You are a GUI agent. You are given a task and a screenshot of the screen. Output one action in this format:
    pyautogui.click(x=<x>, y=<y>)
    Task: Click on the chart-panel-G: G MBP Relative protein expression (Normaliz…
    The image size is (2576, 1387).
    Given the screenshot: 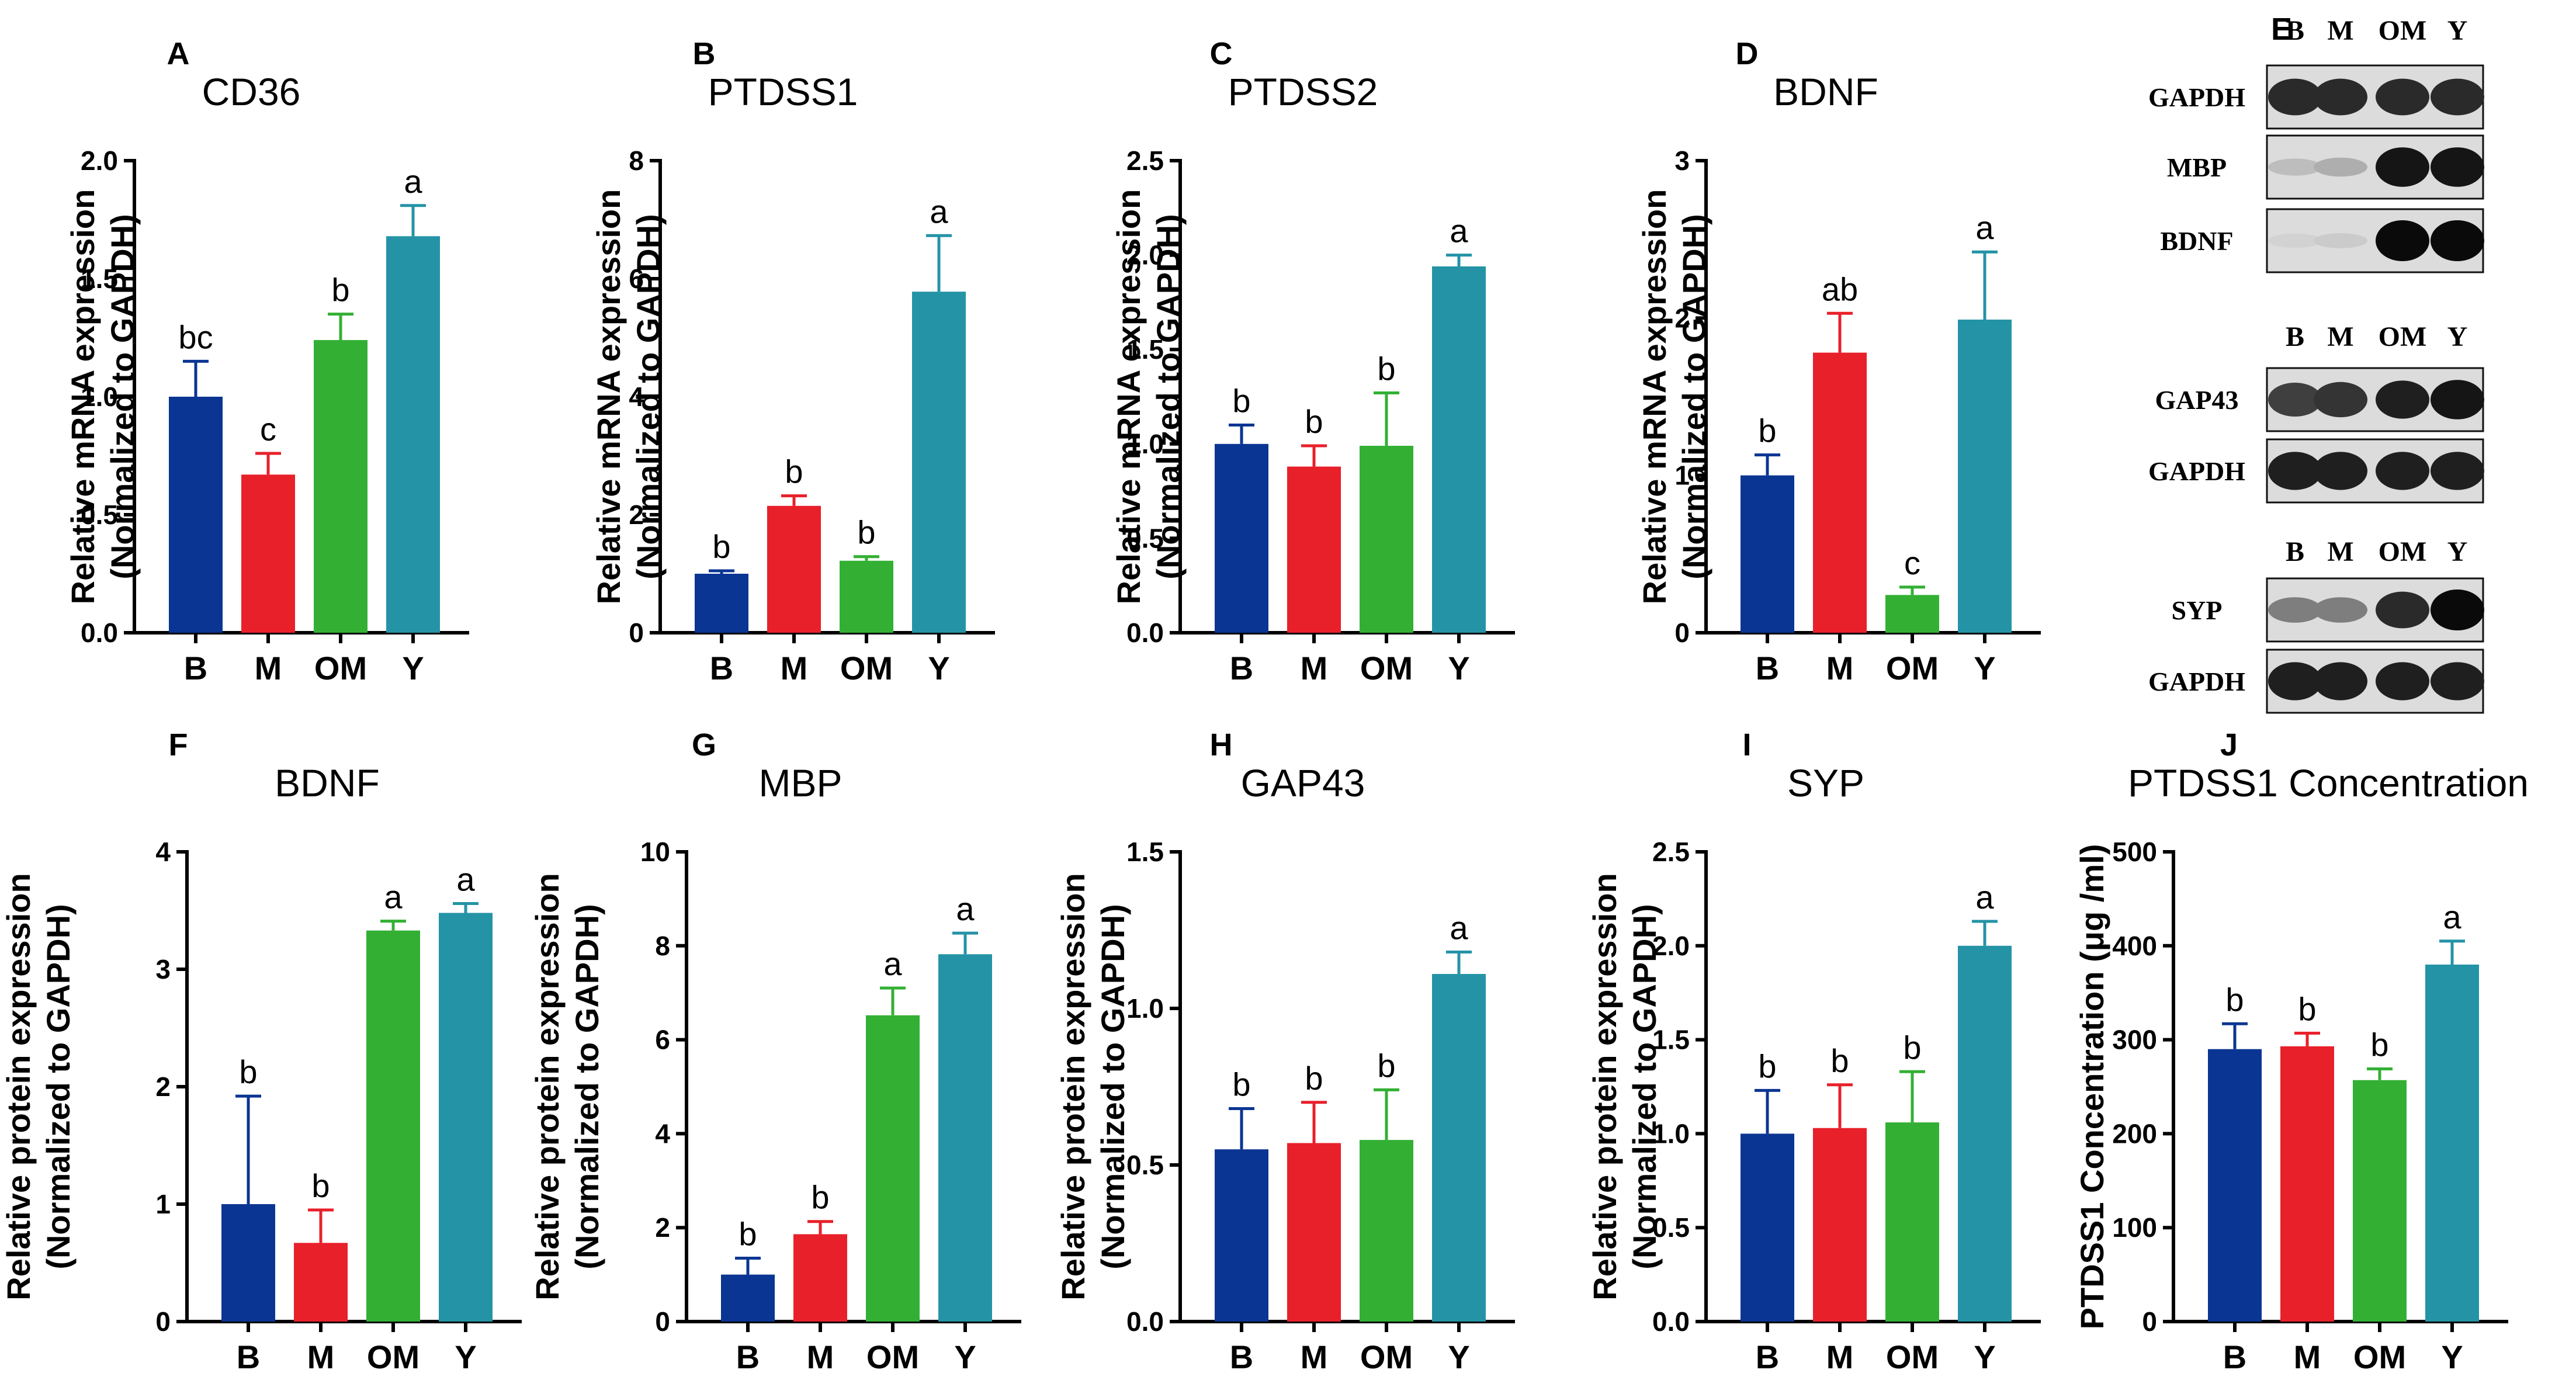 What is the action you would take?
    pyautogui.click(x=775, y=1051)
    